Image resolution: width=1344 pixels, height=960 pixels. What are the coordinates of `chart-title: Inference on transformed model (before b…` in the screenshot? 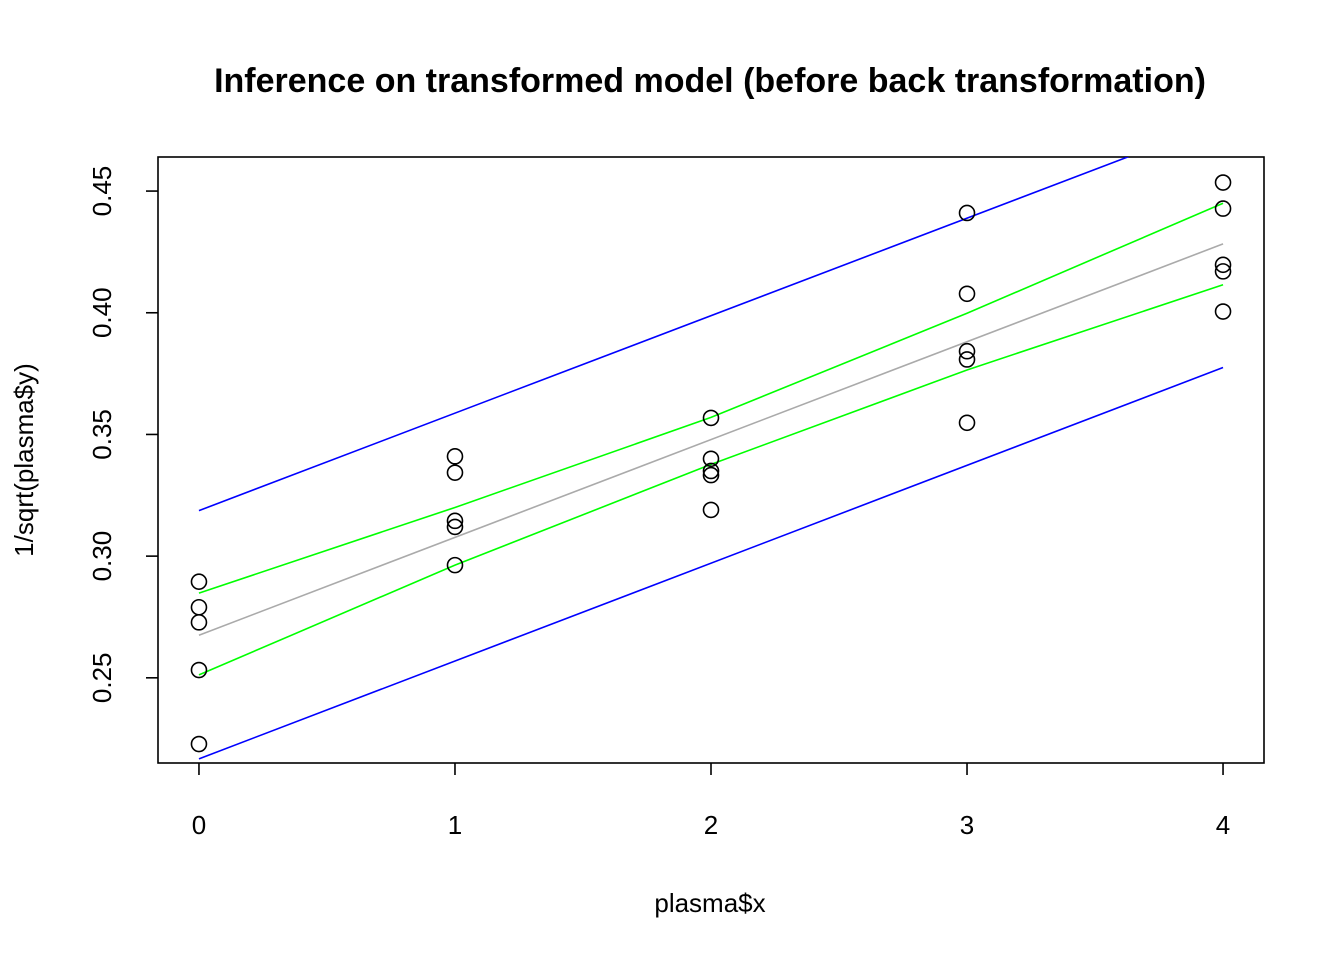 It's located at (710, 81).